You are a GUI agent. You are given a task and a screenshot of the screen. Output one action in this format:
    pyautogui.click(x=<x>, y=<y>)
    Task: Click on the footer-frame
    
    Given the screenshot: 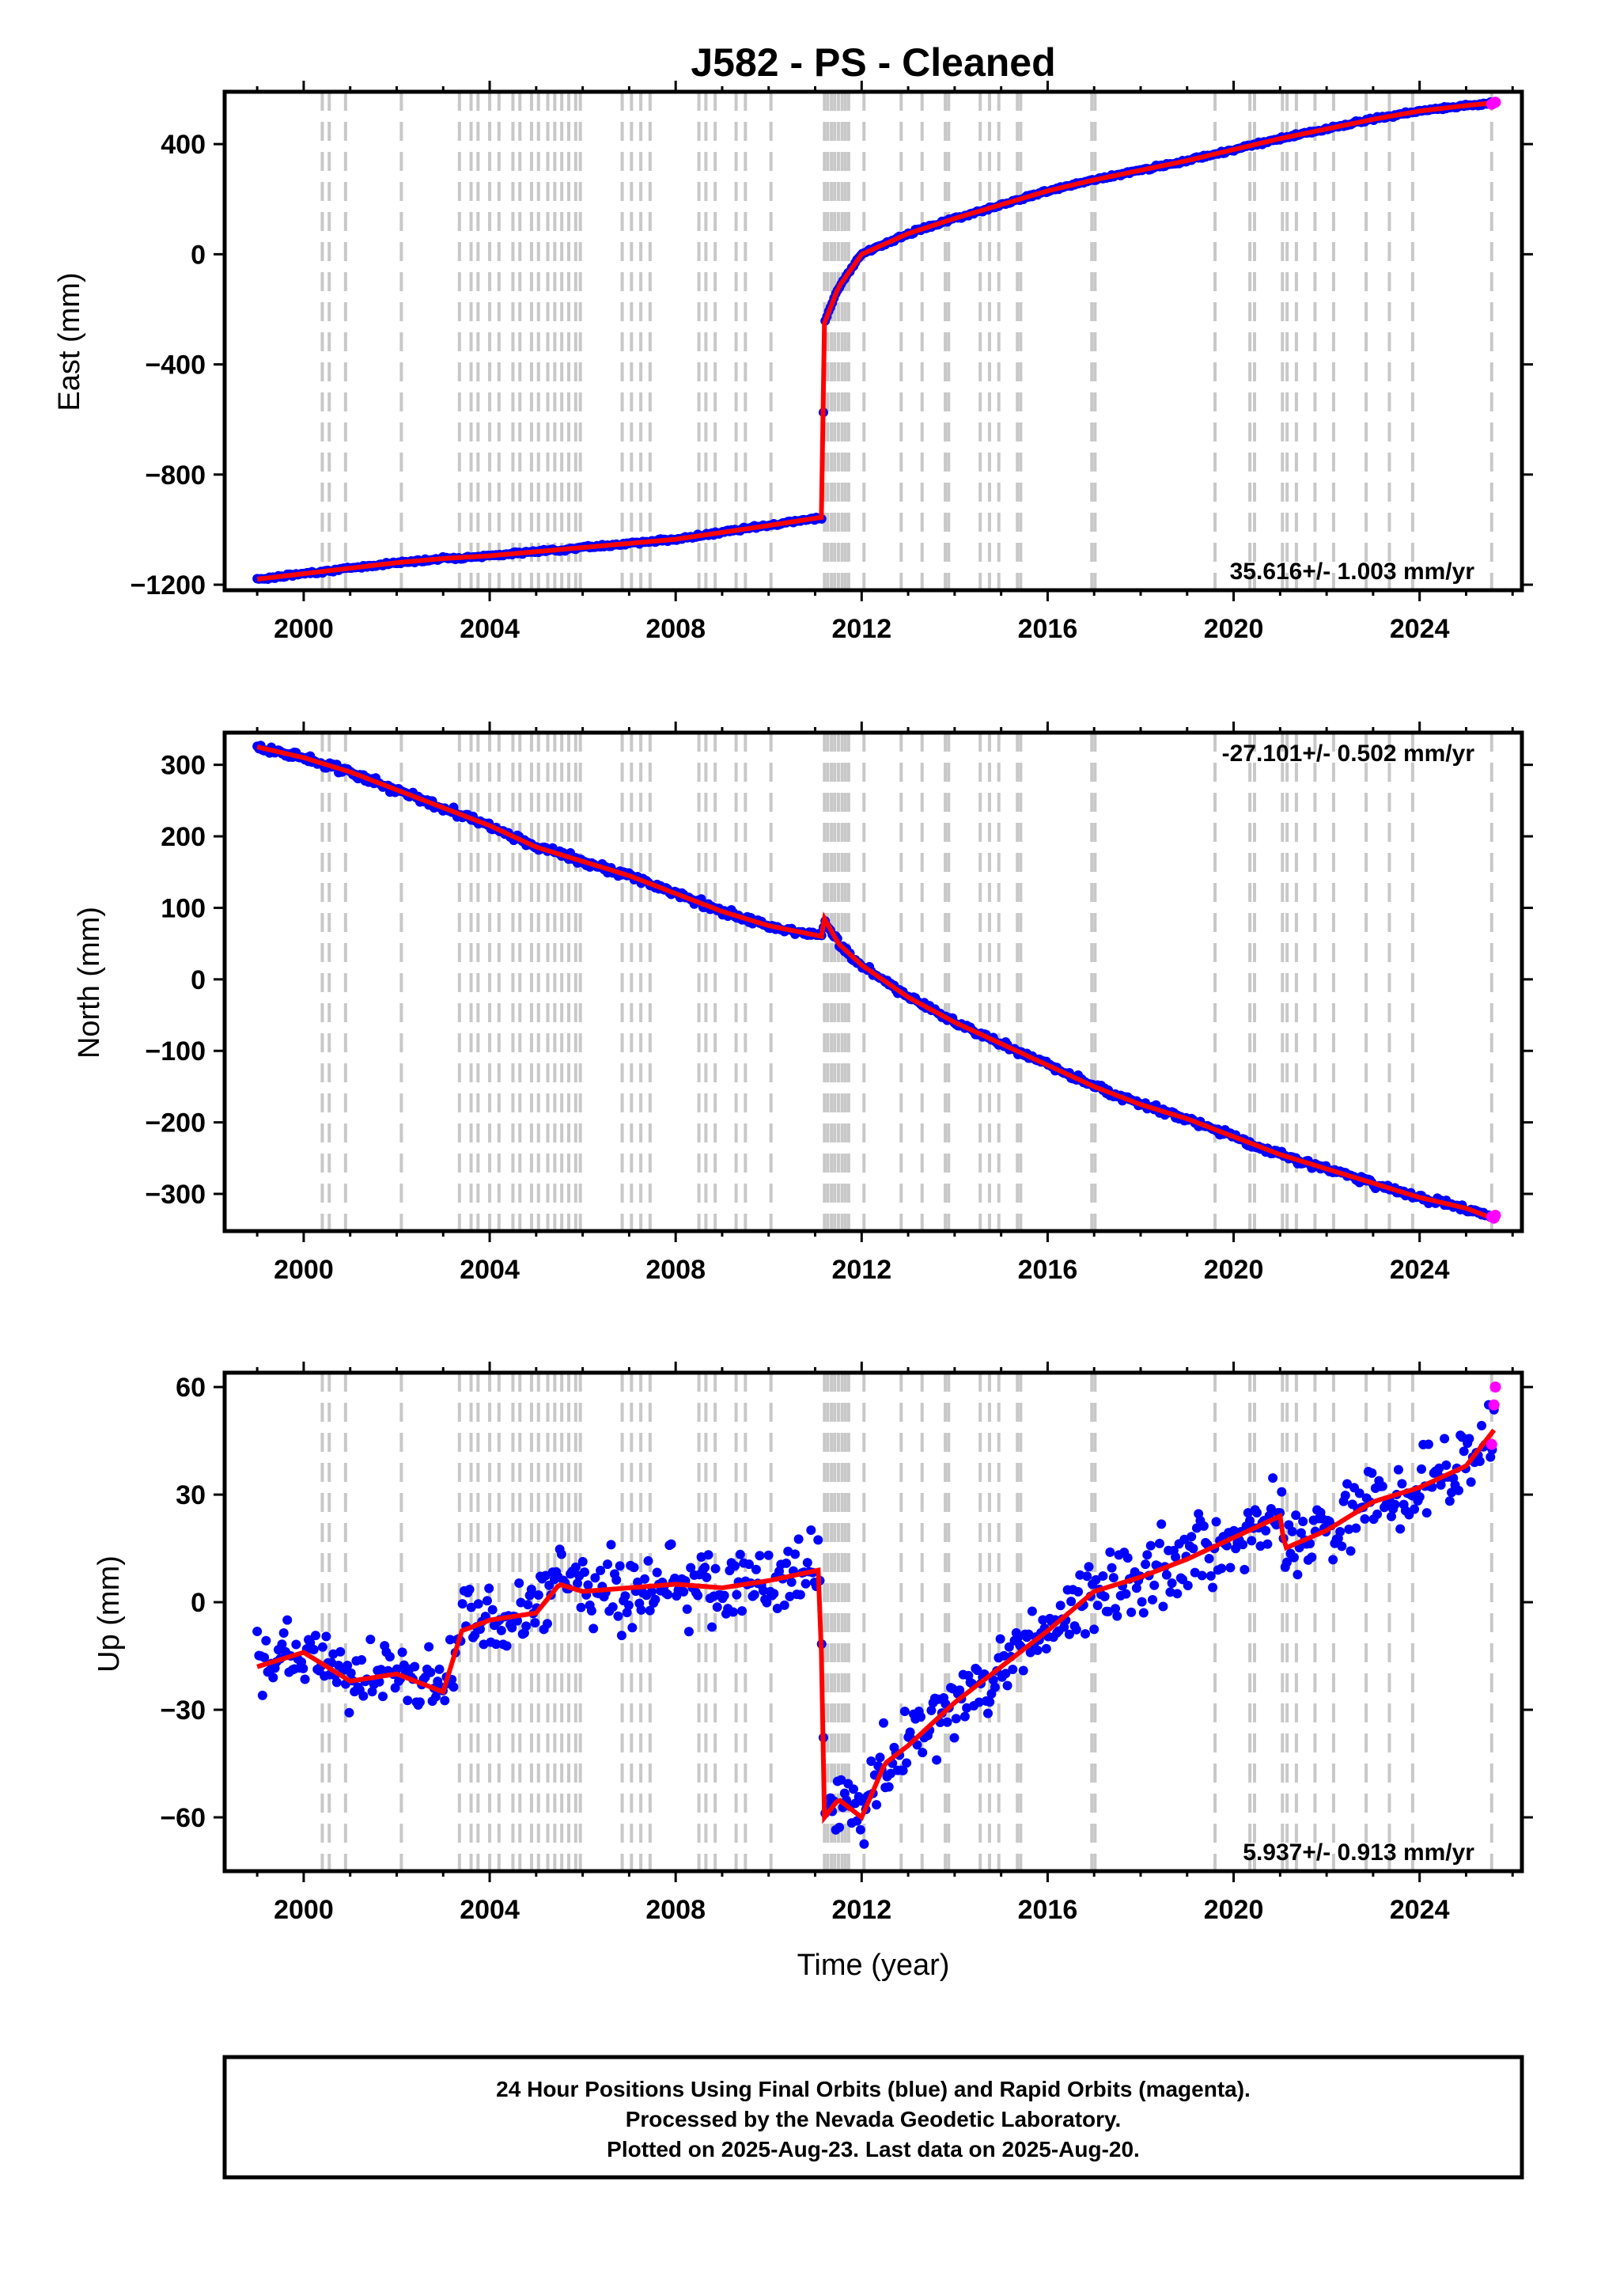 What is the action you would take?
    pyautogui.click(x=873, y=2118)
    